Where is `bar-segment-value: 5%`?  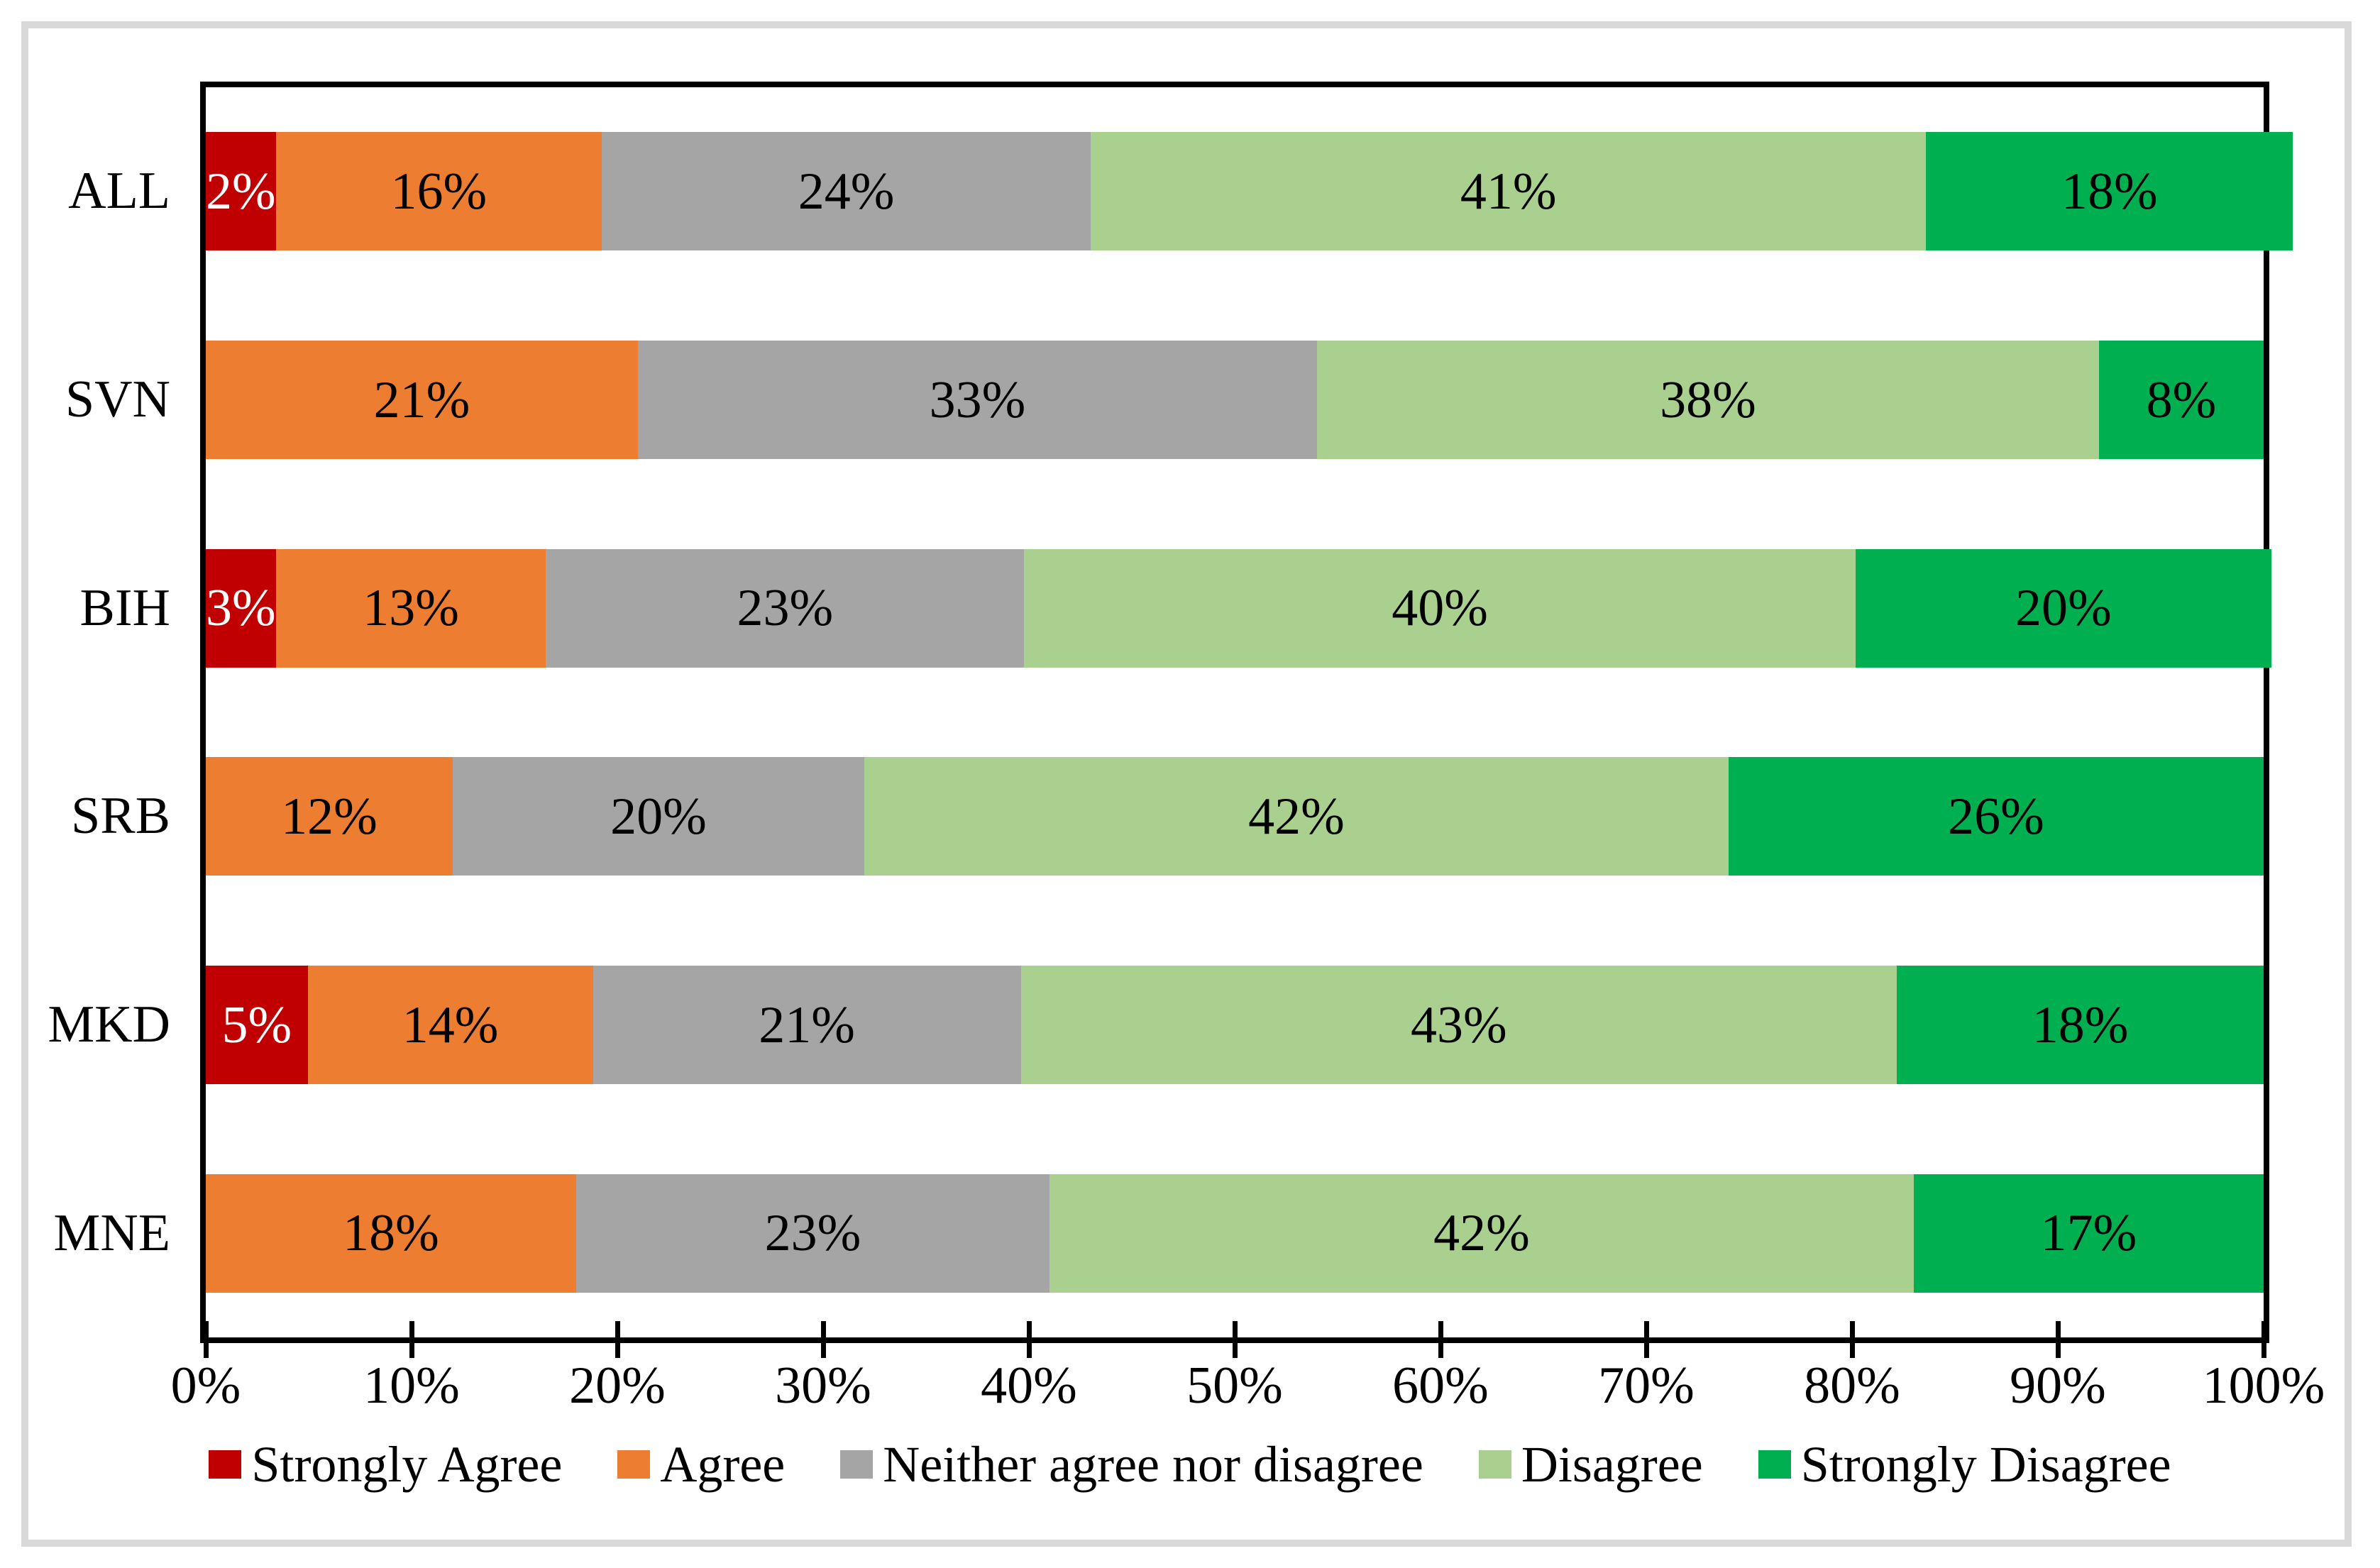 bar-segment-value: 5% is located at coordinates (257, 1024).